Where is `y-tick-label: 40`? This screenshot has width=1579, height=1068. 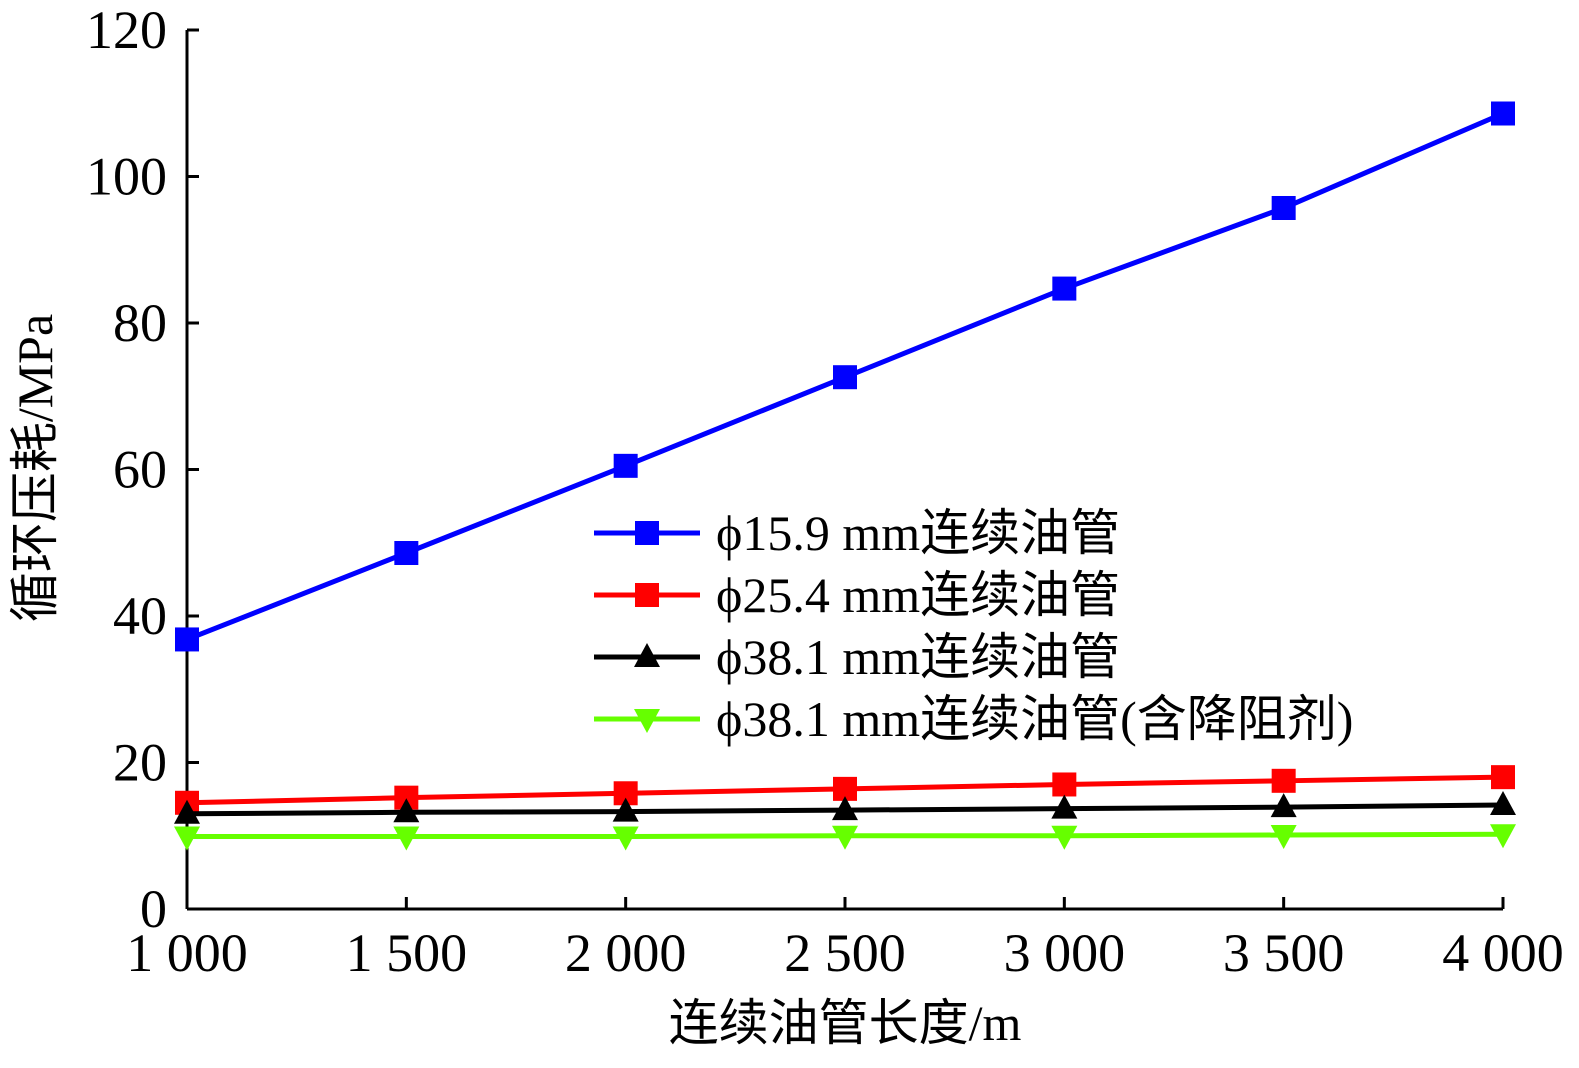
y-tick-label: 40 is located at coordinates (140, 616).